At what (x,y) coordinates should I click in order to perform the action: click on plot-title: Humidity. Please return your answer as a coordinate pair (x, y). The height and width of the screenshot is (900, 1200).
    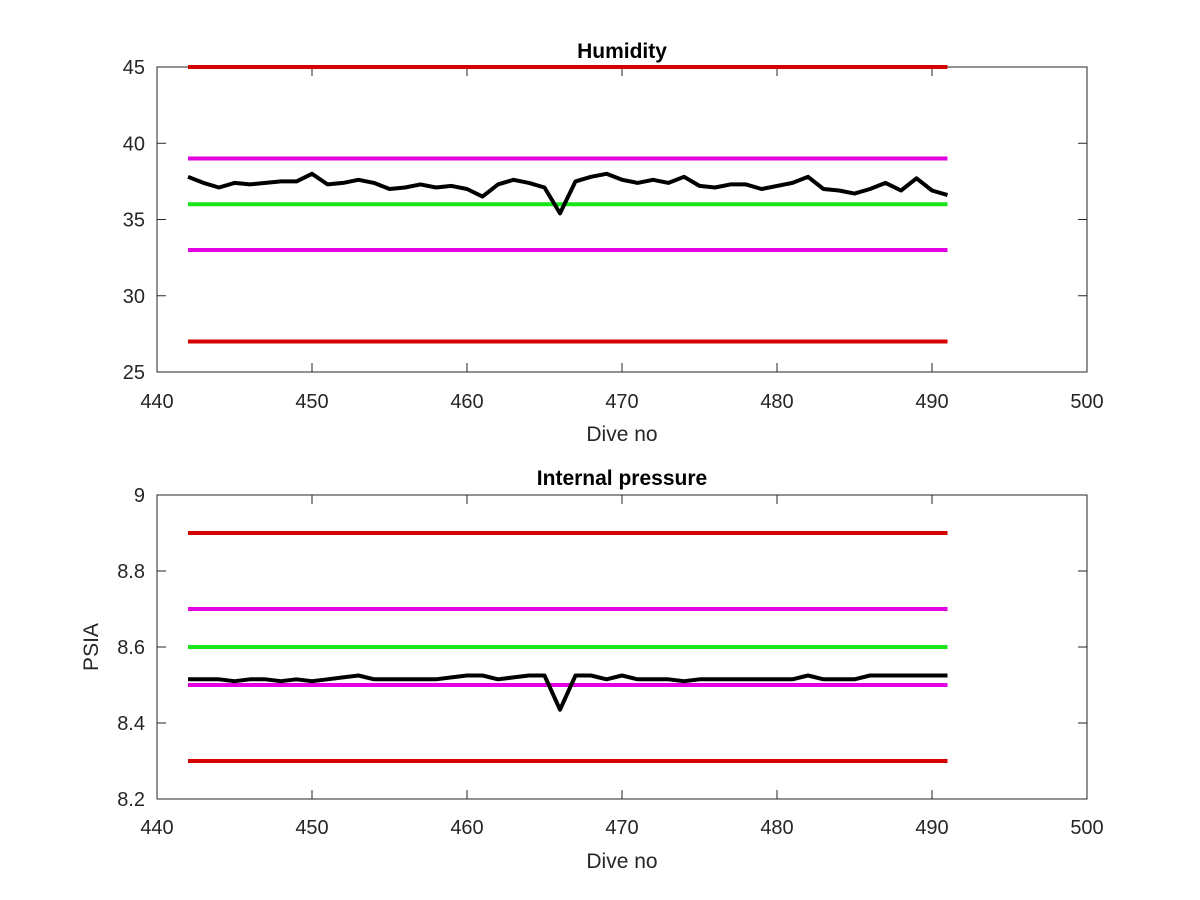
    Looking at the image, I should click on (622, 51).